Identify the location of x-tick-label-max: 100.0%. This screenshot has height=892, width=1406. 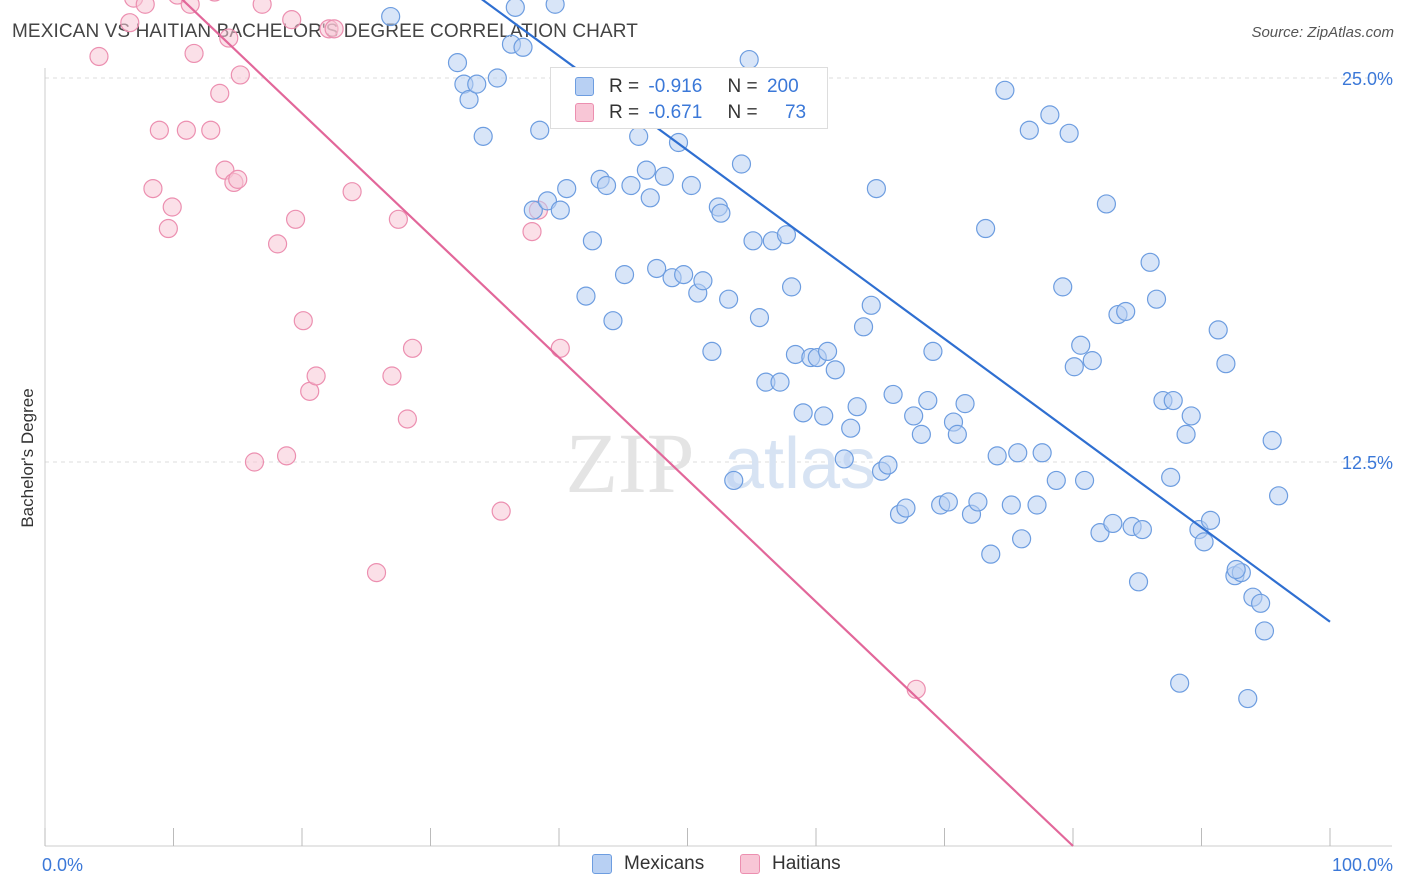
(1362, 865).